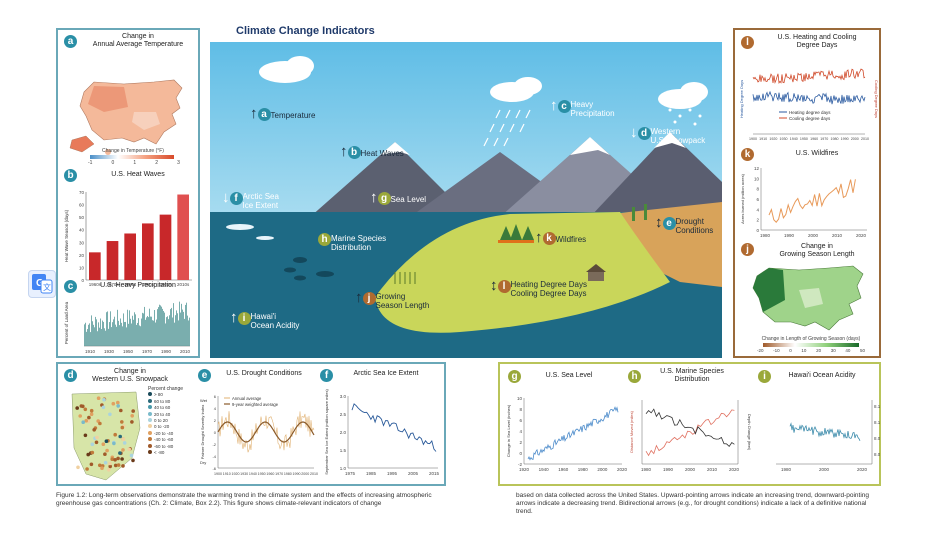  I want to click on legend-label: 40 to 60, so click(162, 408).